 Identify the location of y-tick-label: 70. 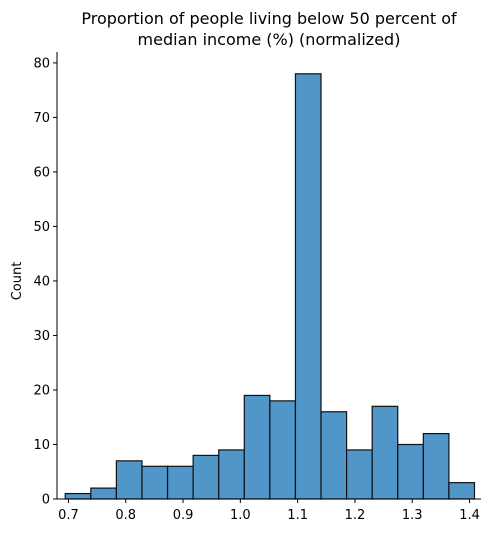
(41, 118).